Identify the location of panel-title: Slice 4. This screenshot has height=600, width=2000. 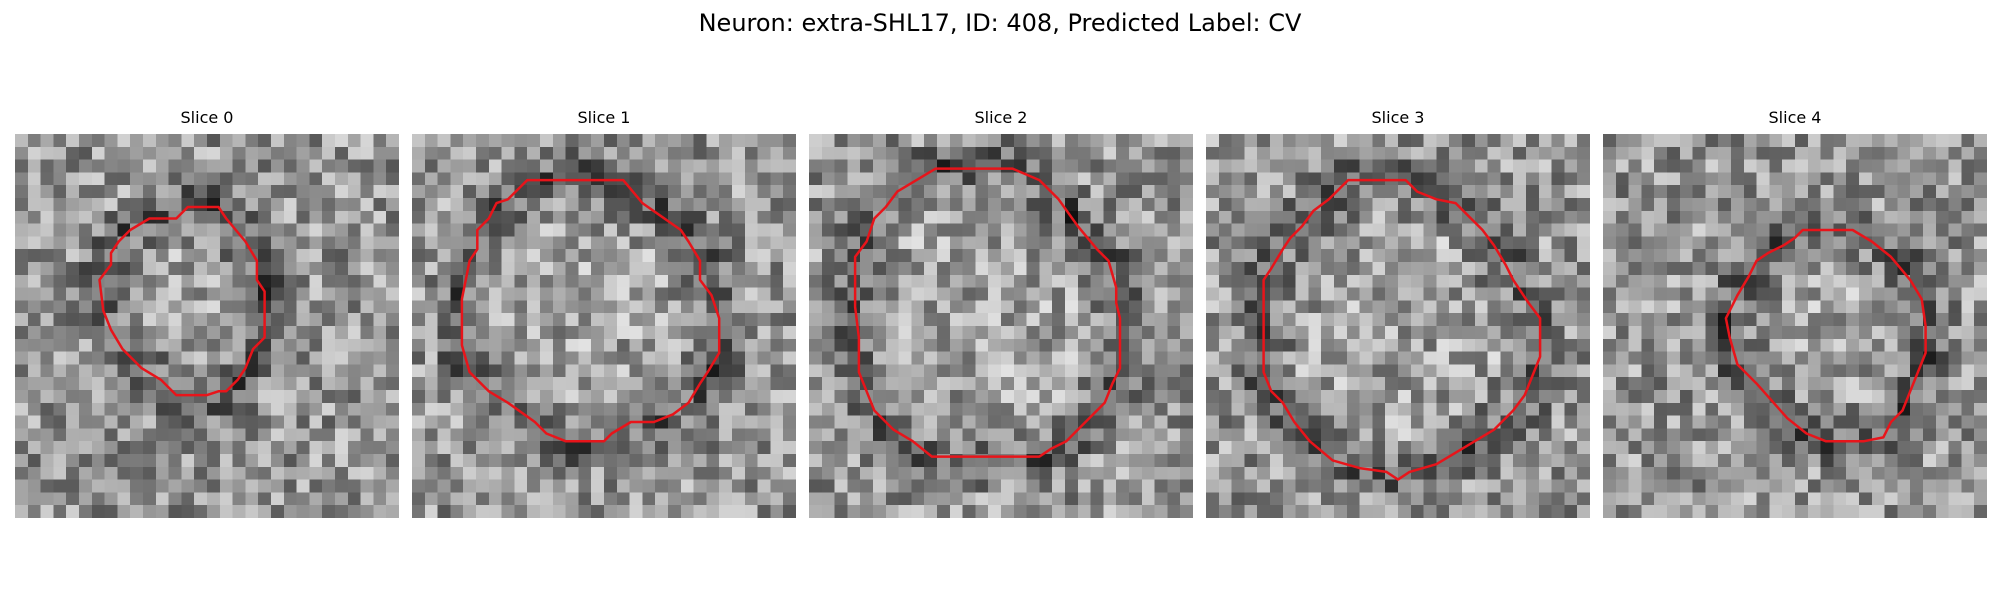
(1795, 117).